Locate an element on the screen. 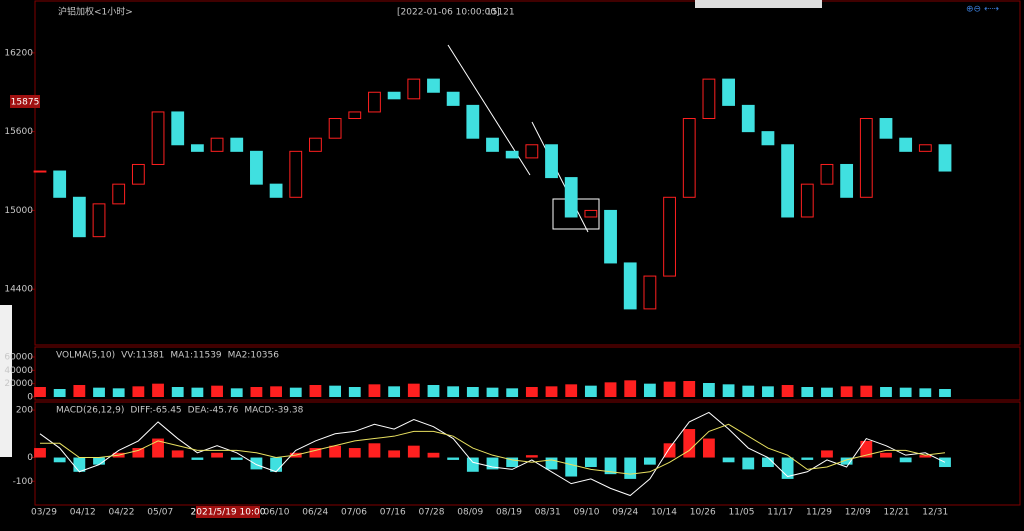  x-tick-label: 12/21 is located at coordinates (897, 513).